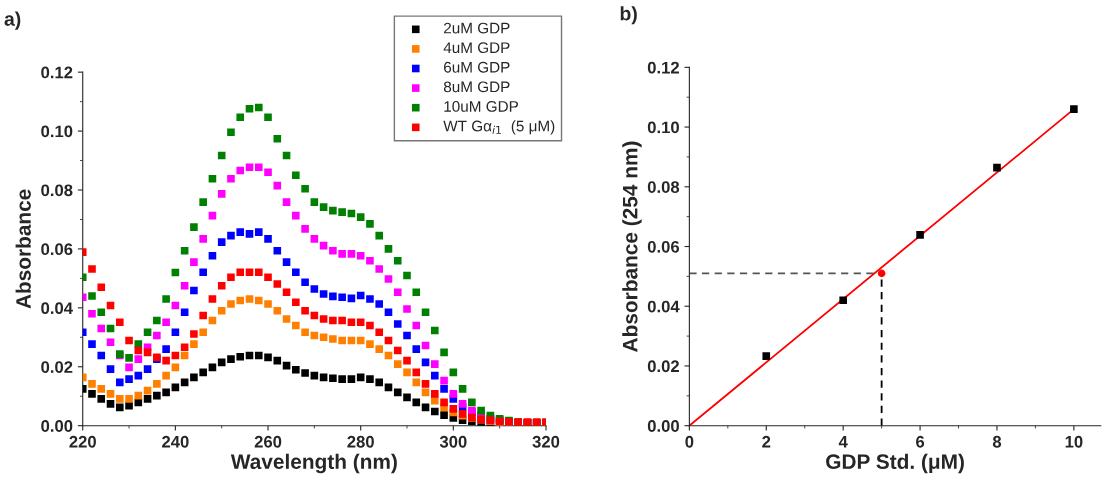 Image resolution: width=1103 pixels, height=481 pixels. Describe the element at coordinates (895, 463) in the screenshot. I see `x-axis-title: GDP Std. (μM)` at that location.